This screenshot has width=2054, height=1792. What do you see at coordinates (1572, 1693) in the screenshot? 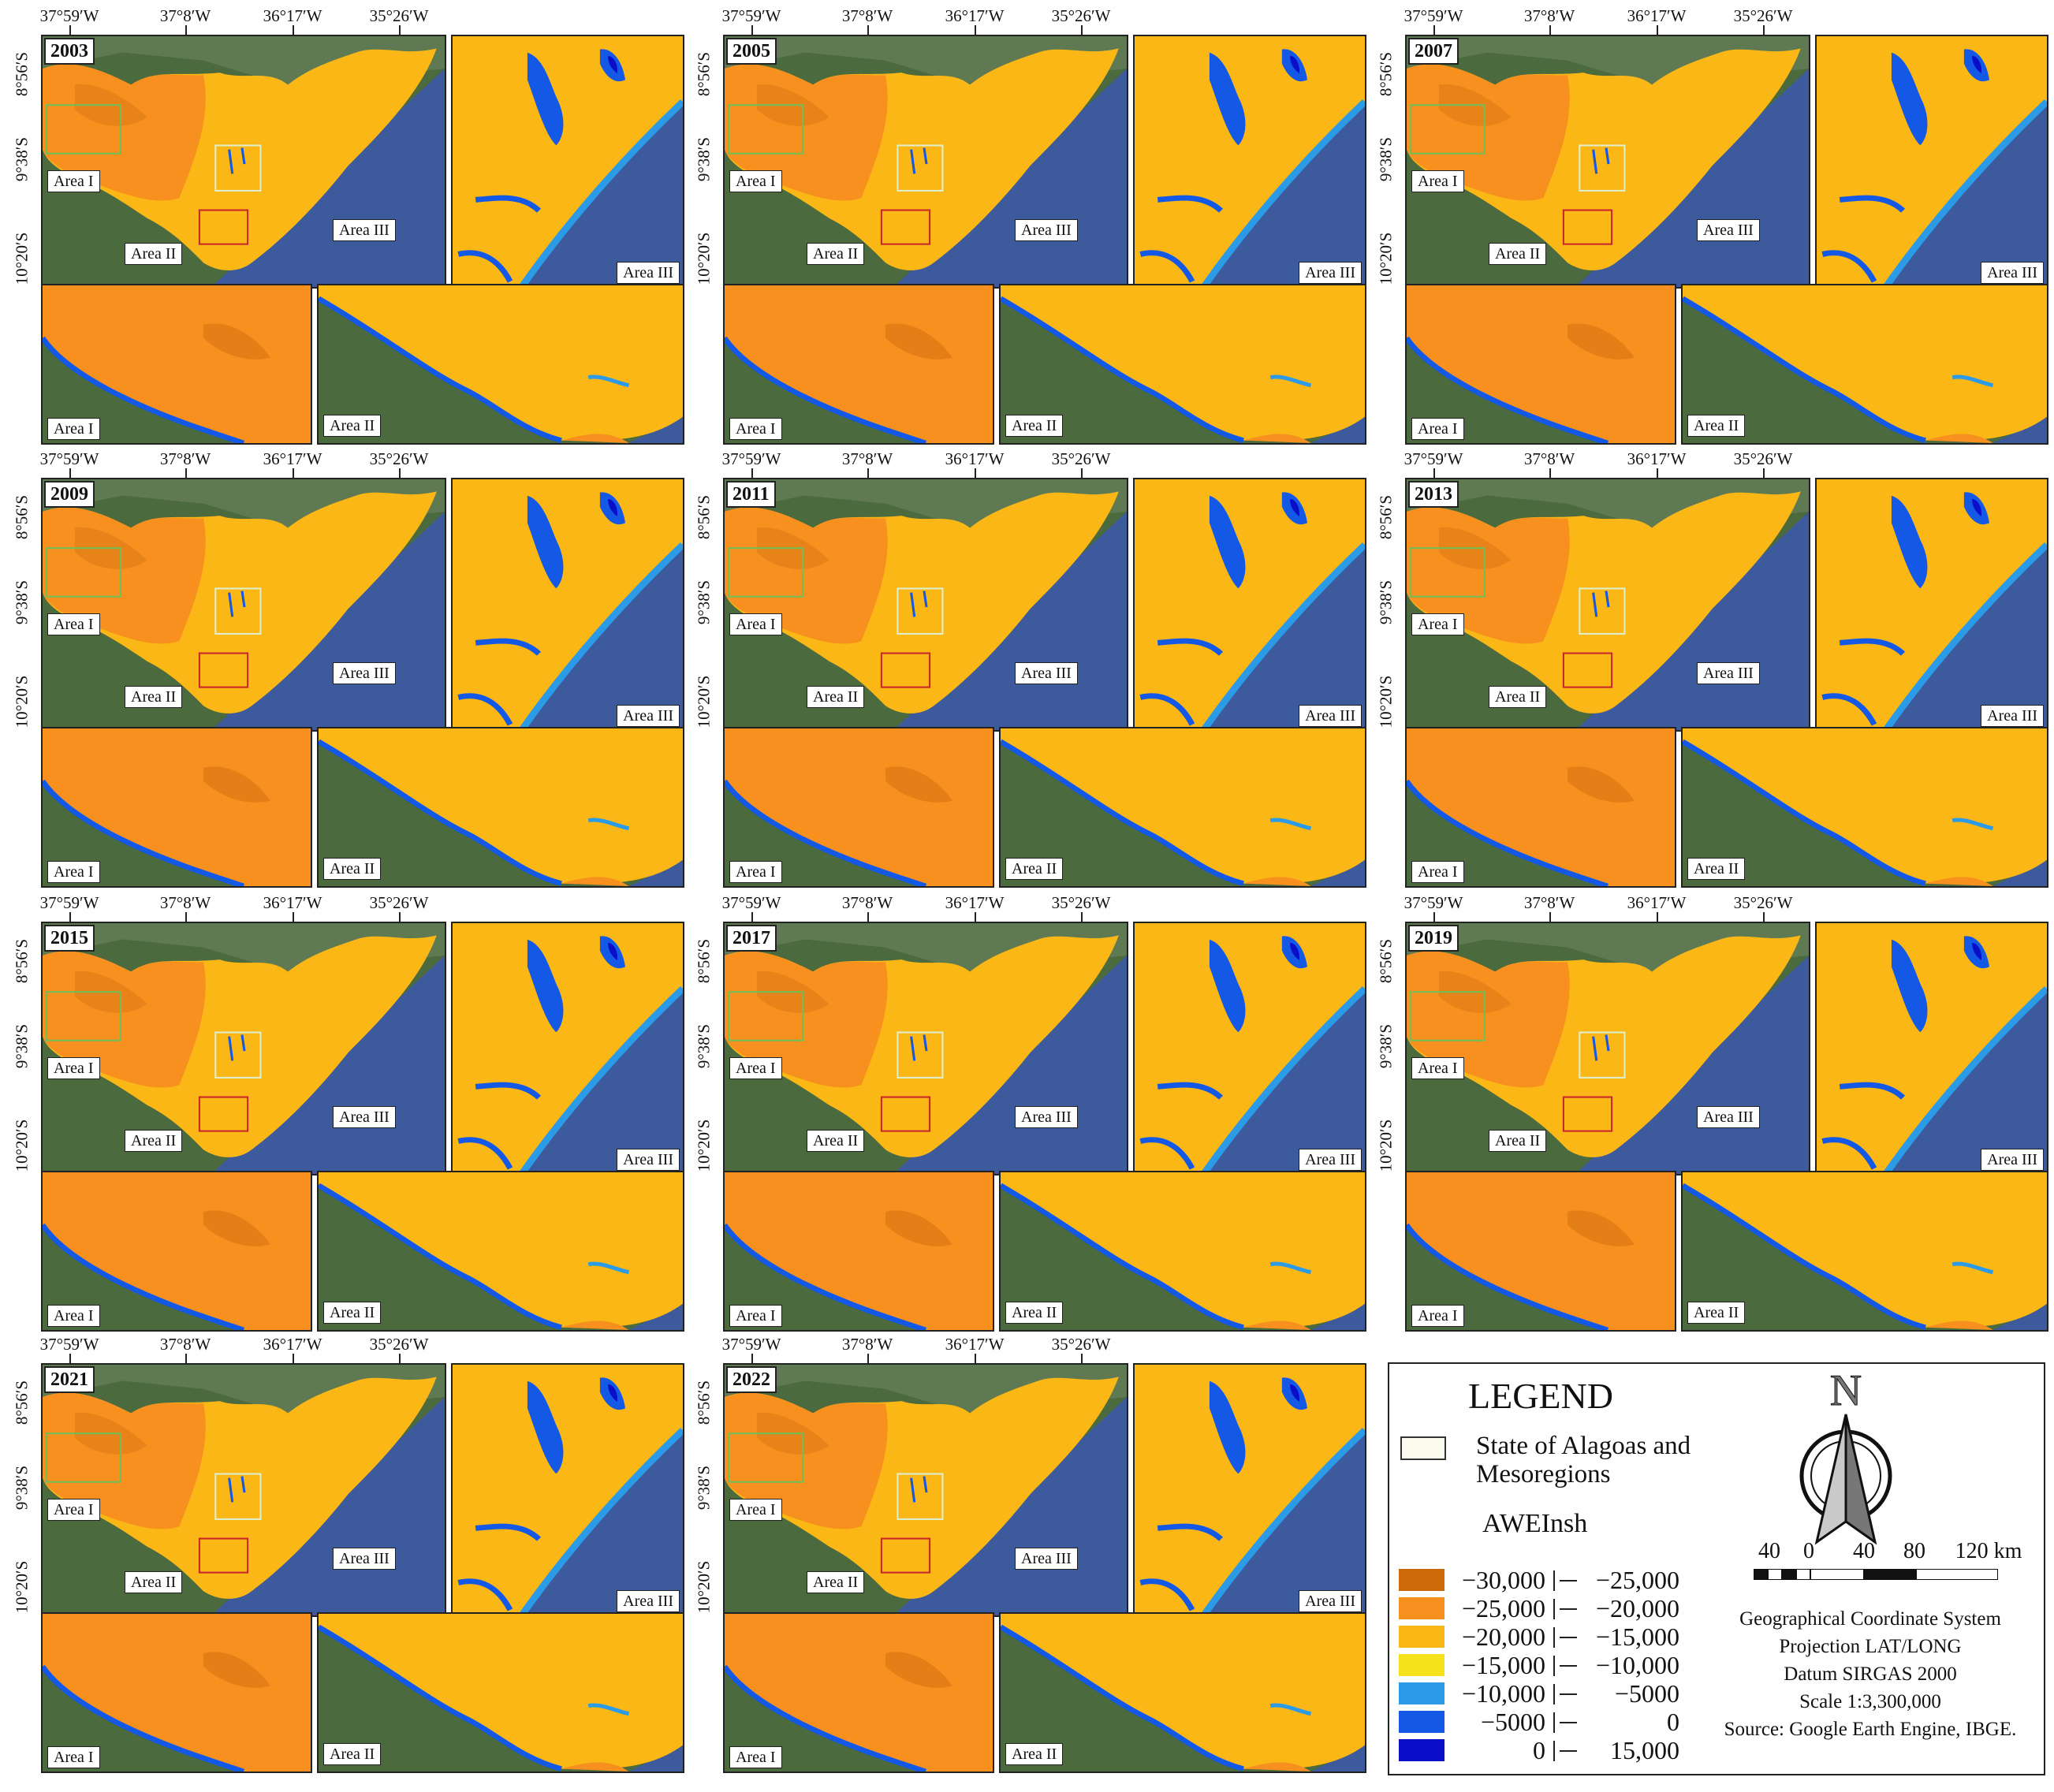
I see `legend-class: −10,000 −5000` at bounding box center [1572, 1693].